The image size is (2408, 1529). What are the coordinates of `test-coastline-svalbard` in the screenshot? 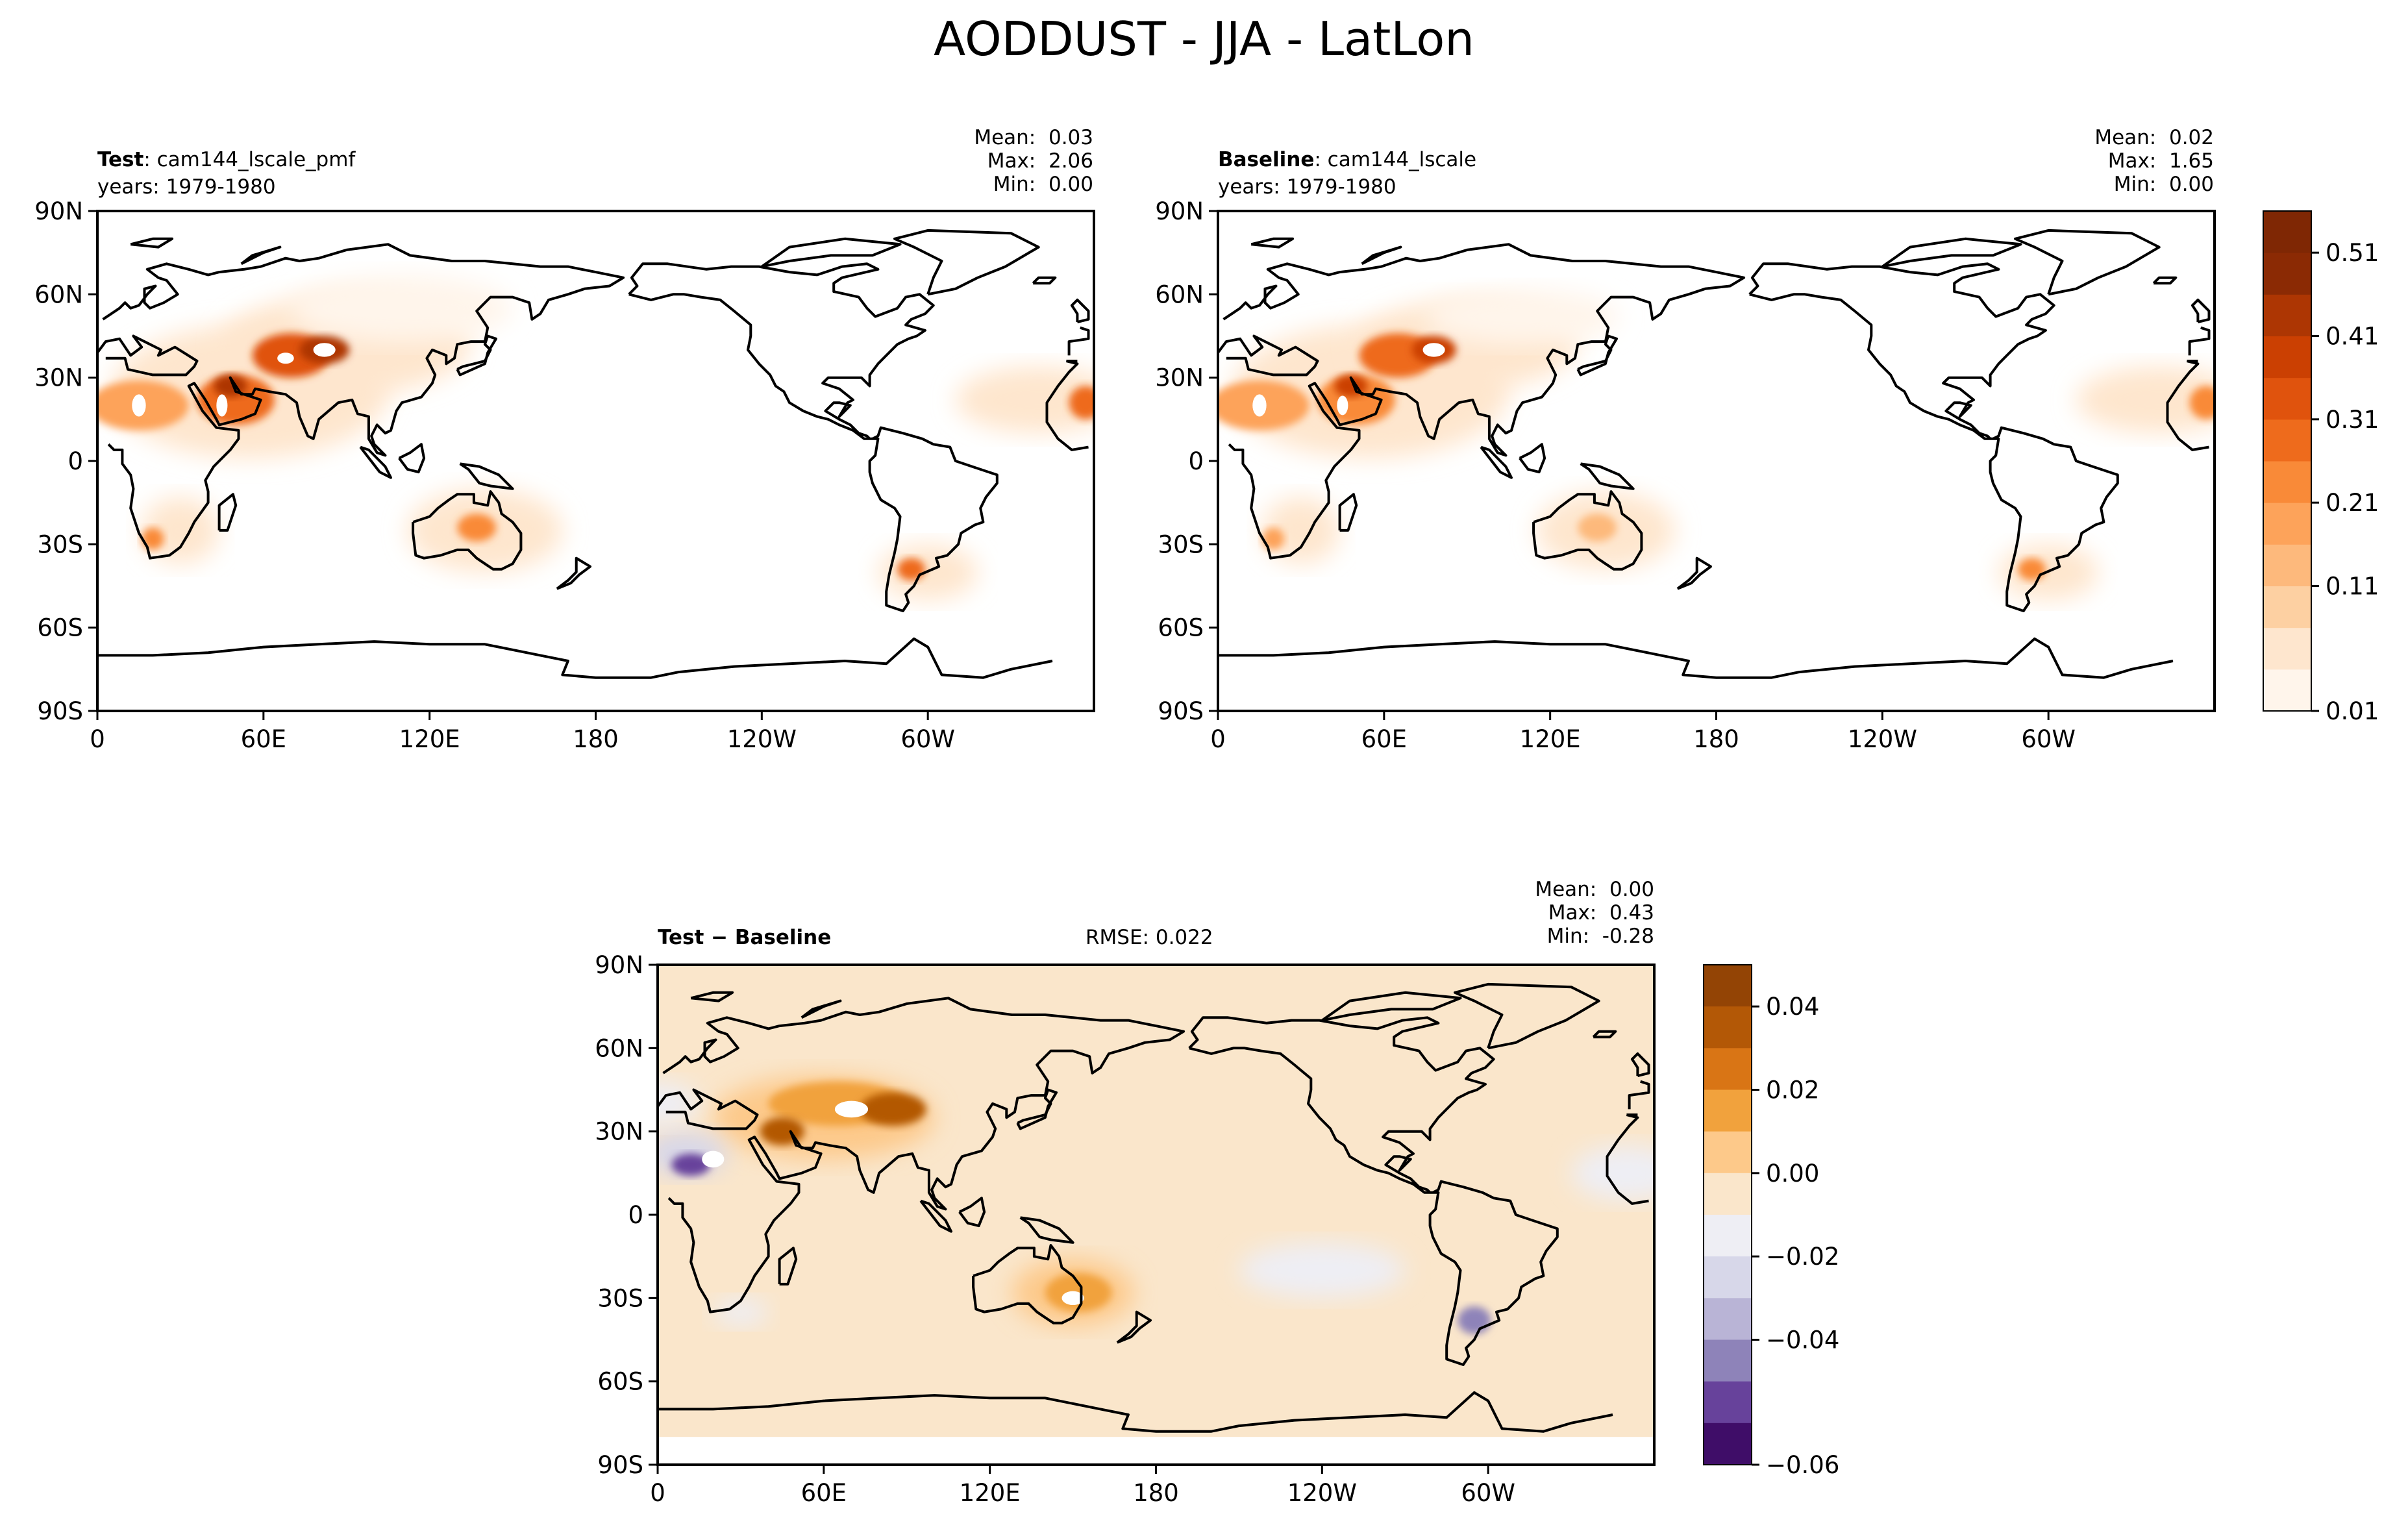 It's located at (152, 243).